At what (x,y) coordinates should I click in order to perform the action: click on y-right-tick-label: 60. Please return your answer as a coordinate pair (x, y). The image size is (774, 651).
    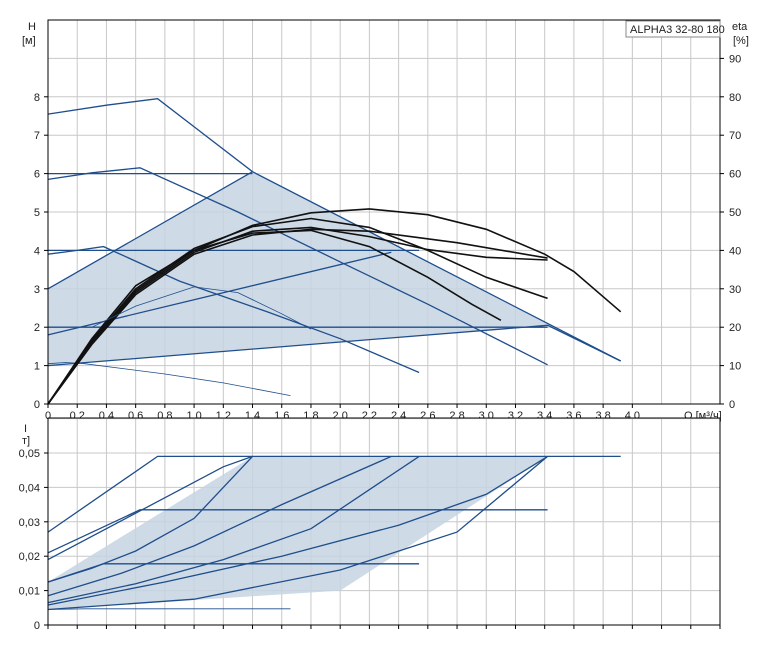
    Looking at the image, I should click on (735, 175).